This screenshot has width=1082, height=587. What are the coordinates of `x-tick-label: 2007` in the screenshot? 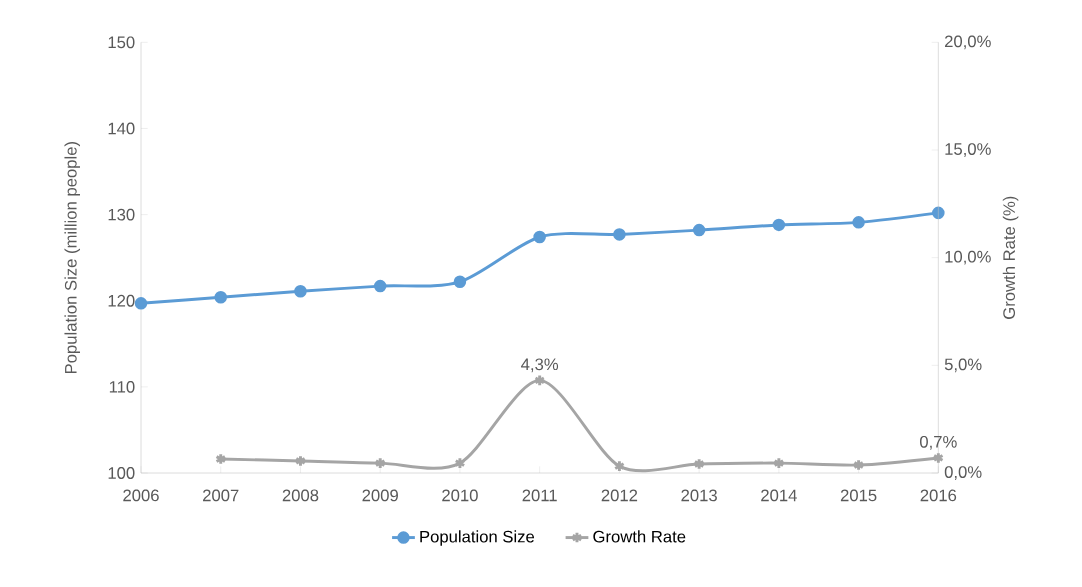 It's located at (221, 495).